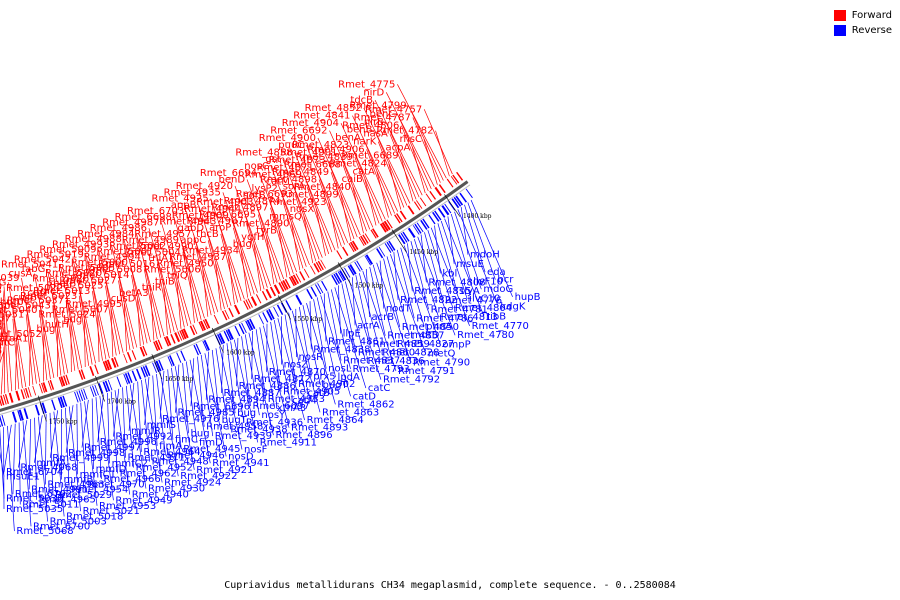 This screenshot has height=600, width=900. What do you see at coordinates (127, 506) in the screenshot?
I see `reverse-gene-label: Rmet_4953` at bounding box center [127, 506].